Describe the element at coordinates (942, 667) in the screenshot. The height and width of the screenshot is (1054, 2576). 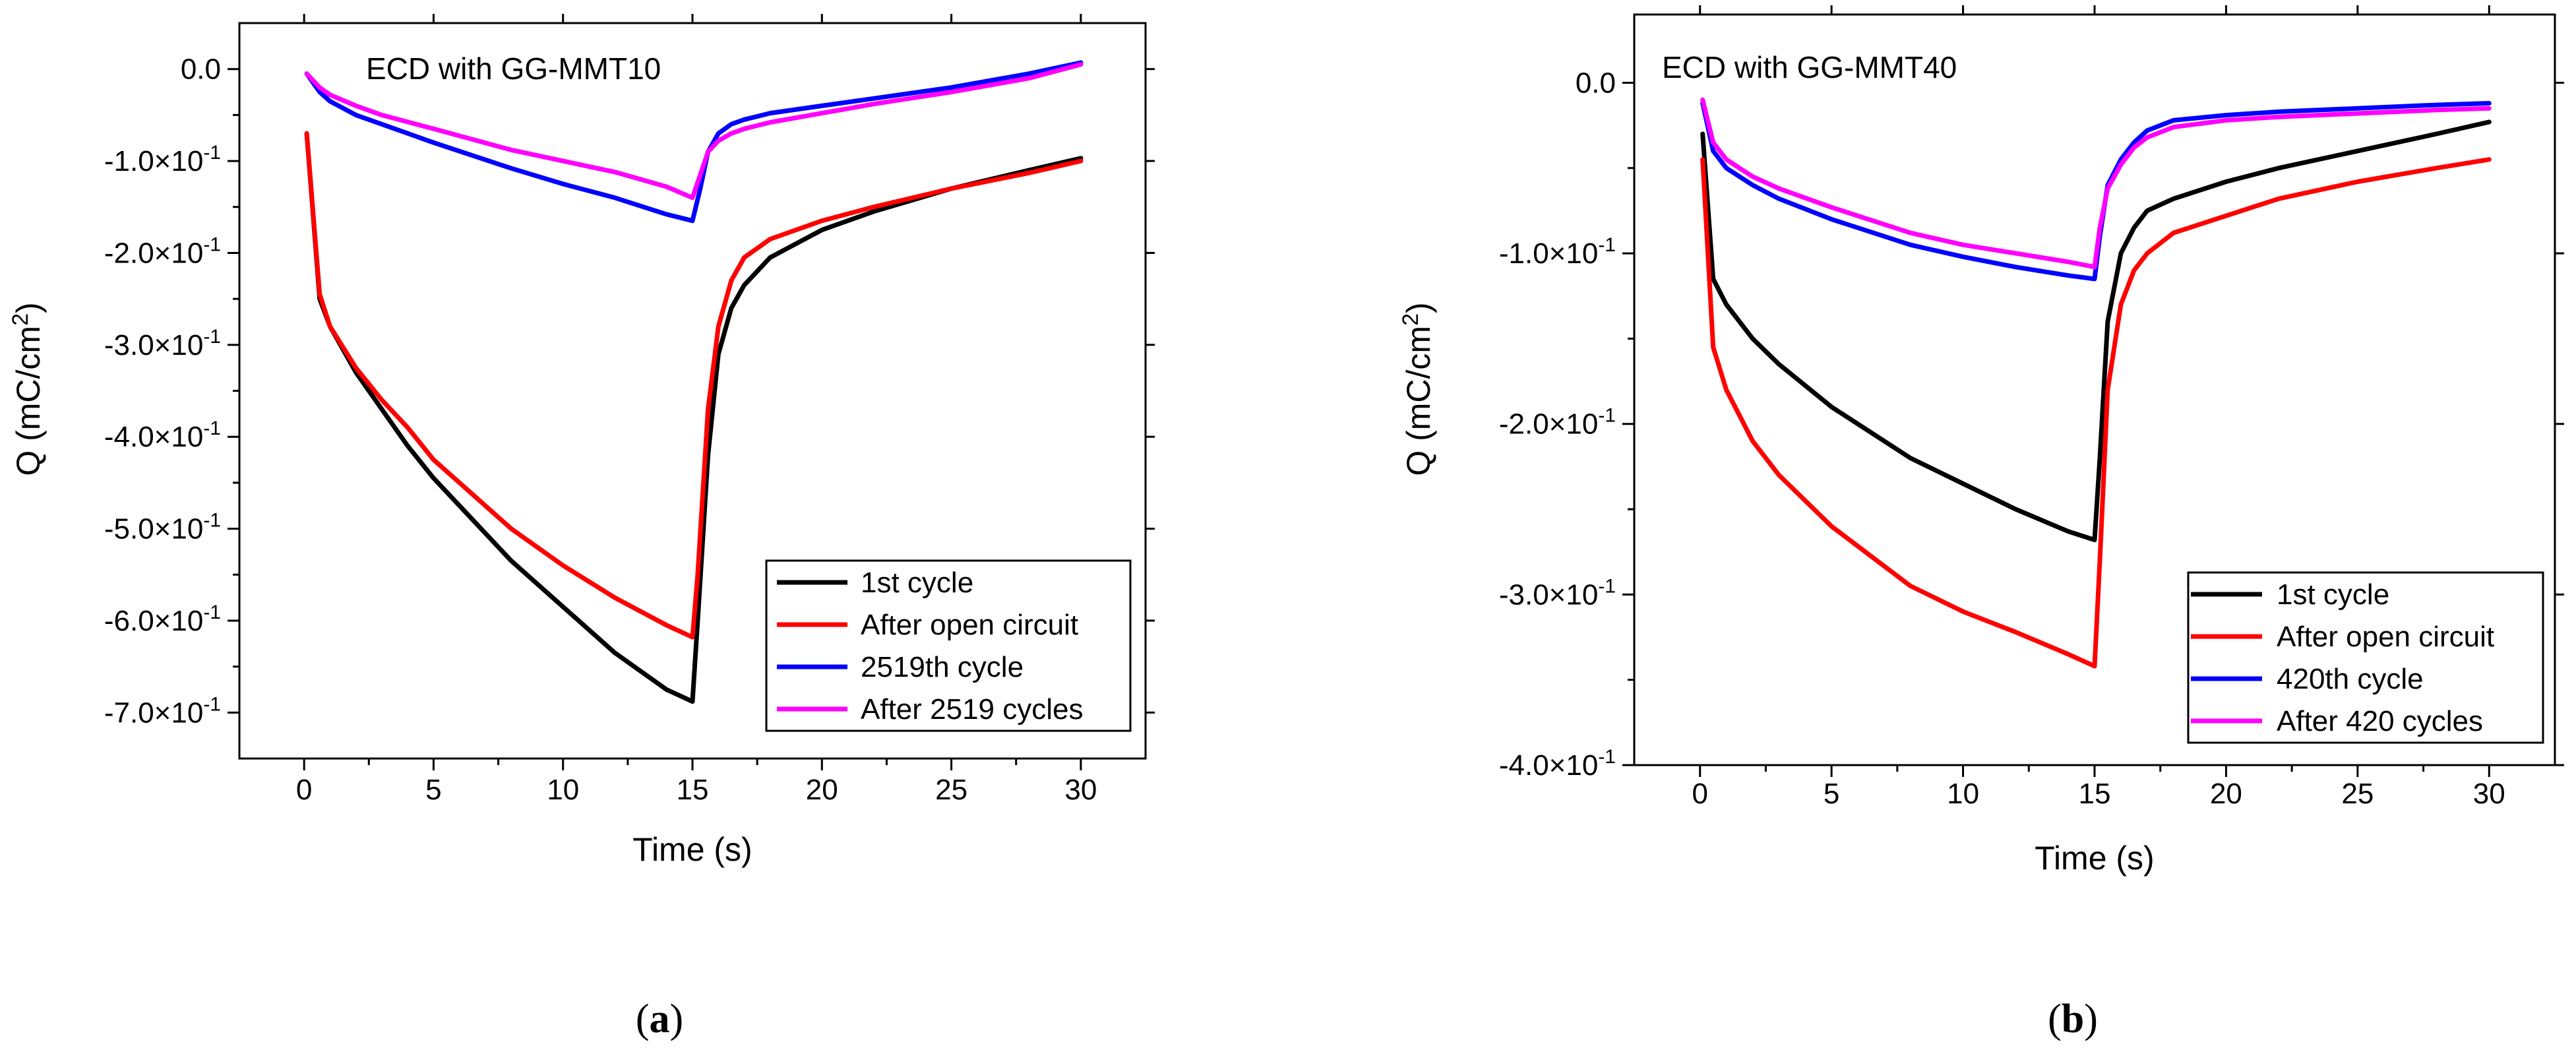
I see `legend-entry-3: 2519th cycle` at that location.